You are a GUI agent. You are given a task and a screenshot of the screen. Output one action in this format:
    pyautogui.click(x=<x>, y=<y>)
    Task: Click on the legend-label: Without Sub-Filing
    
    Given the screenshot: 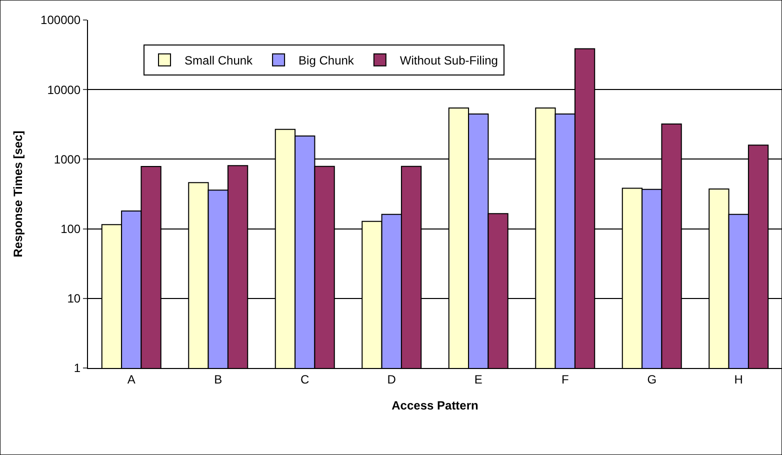 What is the action you would take?
    pyautogui.click(x=449, y=61)
    